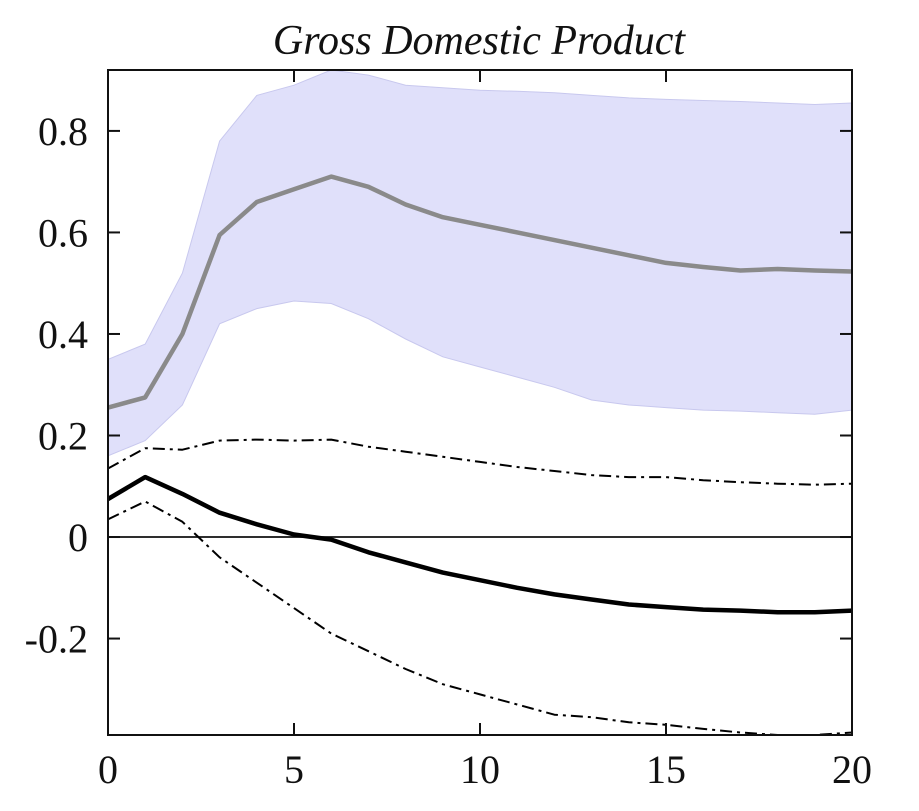 This screenshot has height=811, width=919. Describe the element at coordinates (108, 769) in the screenshot. I see `x-tick-label: 0` at that location.